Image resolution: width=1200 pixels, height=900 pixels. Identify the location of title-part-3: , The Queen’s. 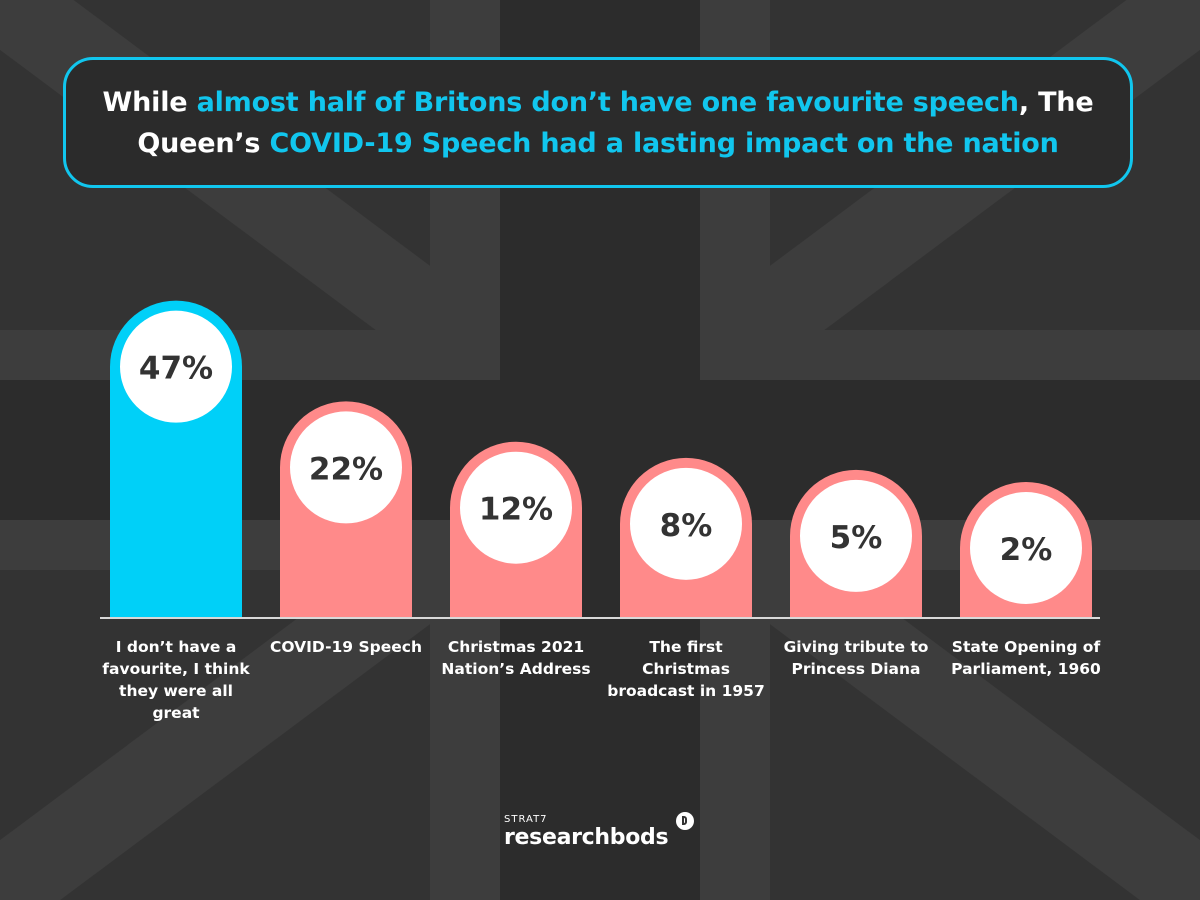
(615, 122).